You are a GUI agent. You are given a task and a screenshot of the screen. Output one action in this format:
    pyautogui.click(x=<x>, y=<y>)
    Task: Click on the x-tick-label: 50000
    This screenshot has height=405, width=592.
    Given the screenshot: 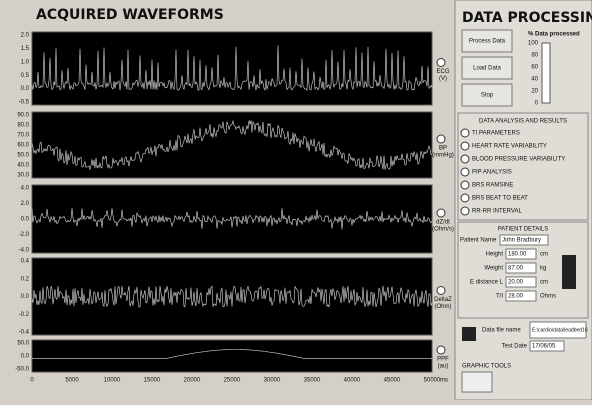 What is the action you would take?
    pyautogui.click(x=432, y=381)
    